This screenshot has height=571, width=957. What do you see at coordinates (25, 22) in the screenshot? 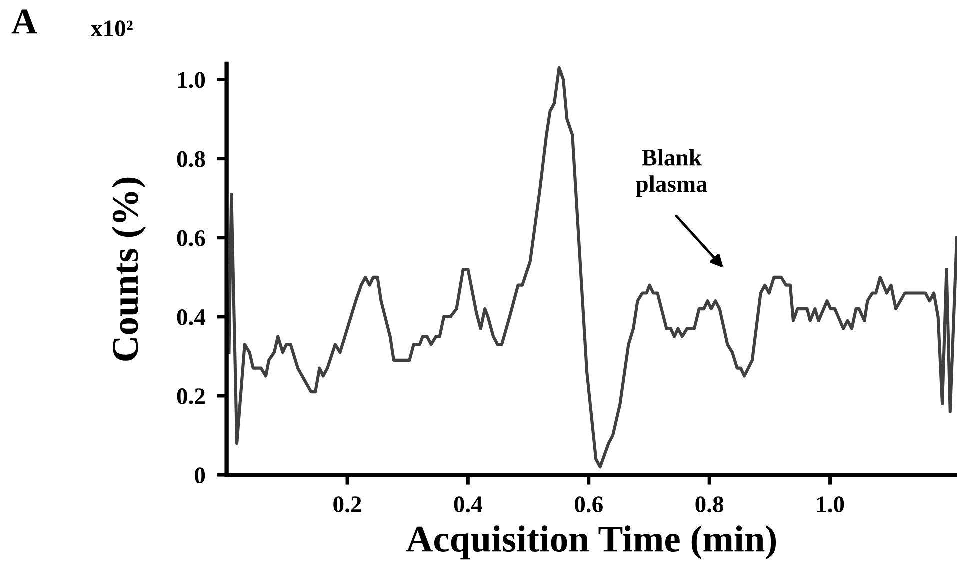
I see `text: A` at bounding box center [25, 22].